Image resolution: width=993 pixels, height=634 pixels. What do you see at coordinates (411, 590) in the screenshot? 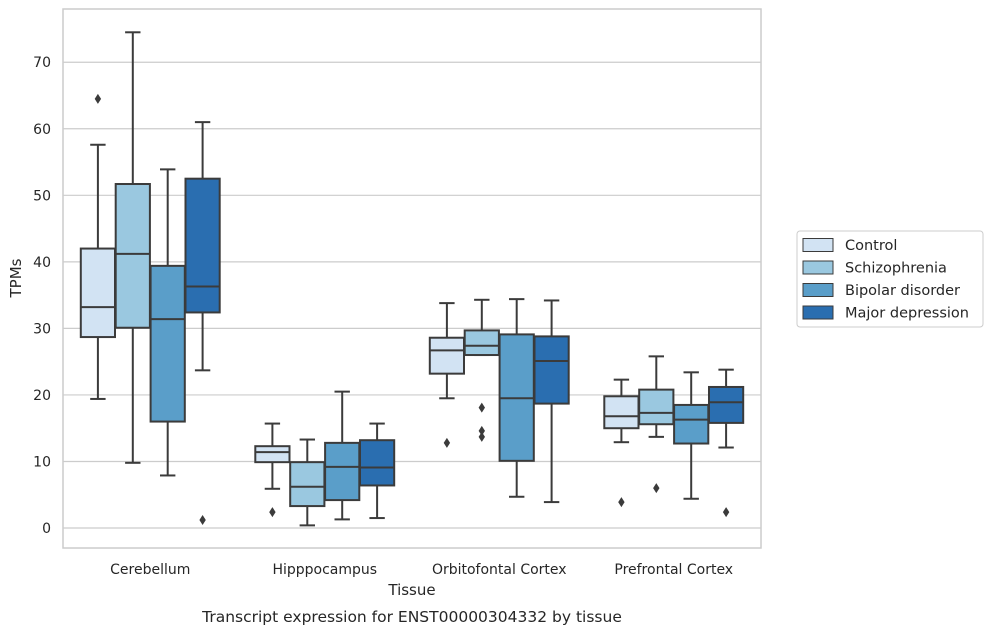
I see `x-axis-title: Tissue` at bounding box center [411, 590].